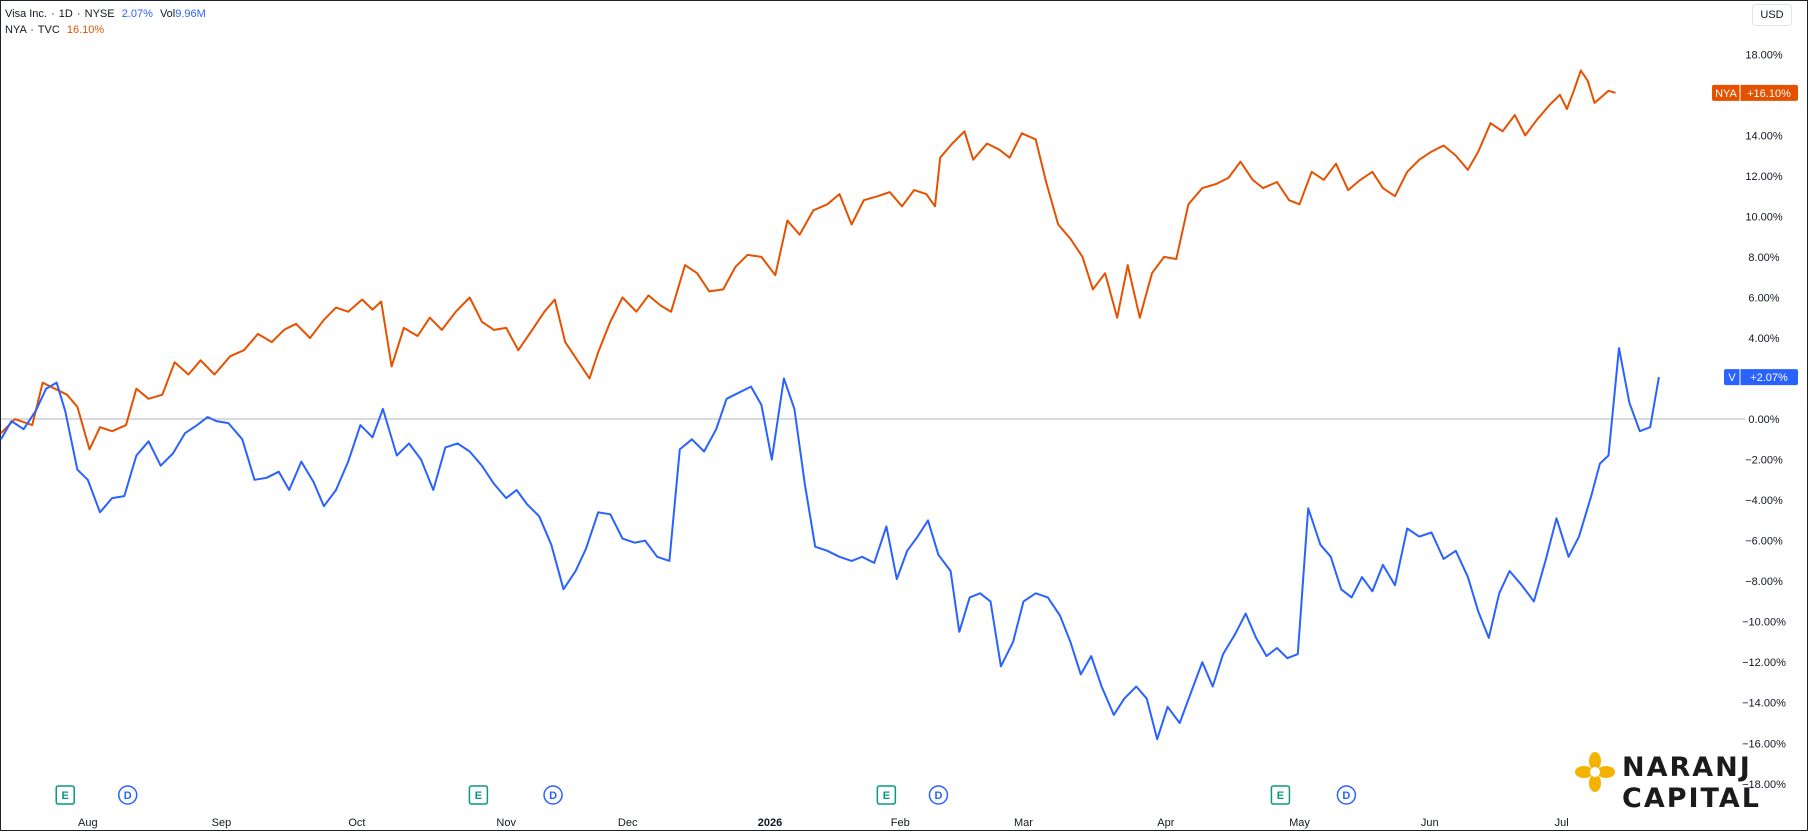 The width and height of the screenshot is (1810, 833). I want to click on legend-row-compare: NYA · TVC 16.10%, so click(55, 30).